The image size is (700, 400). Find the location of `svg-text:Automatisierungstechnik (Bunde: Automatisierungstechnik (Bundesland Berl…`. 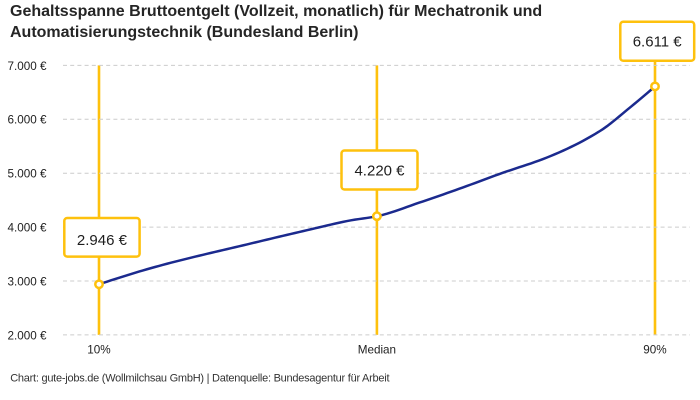

svg-text:Automatisierungstechnik (Bunde: Automatisierungstechnik (Bundesland Berl… is located at coordinates (184, 32).